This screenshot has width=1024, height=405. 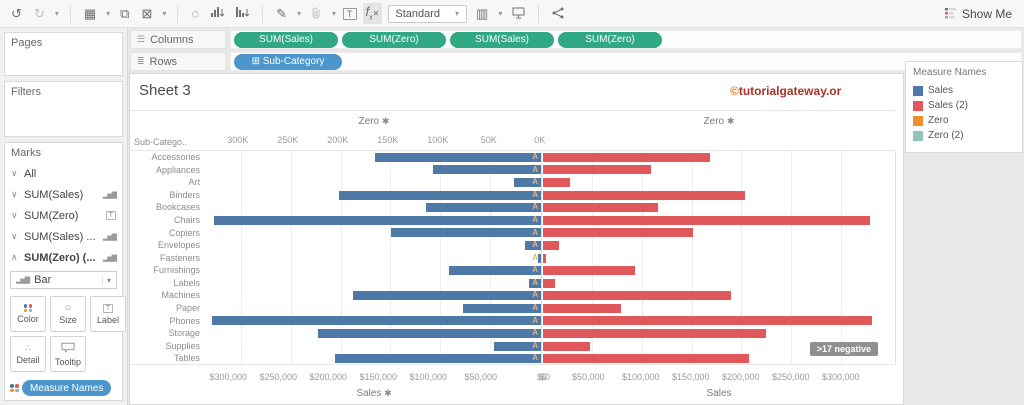 What do you see at coordinates (195, 13) in the screenshot?
I see `group-members-icon: ◌` at bounding box center [195, 13].